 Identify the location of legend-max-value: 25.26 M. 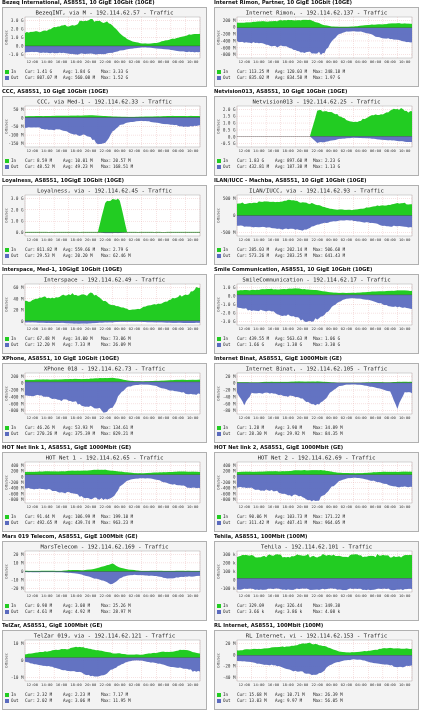
(122, 605).